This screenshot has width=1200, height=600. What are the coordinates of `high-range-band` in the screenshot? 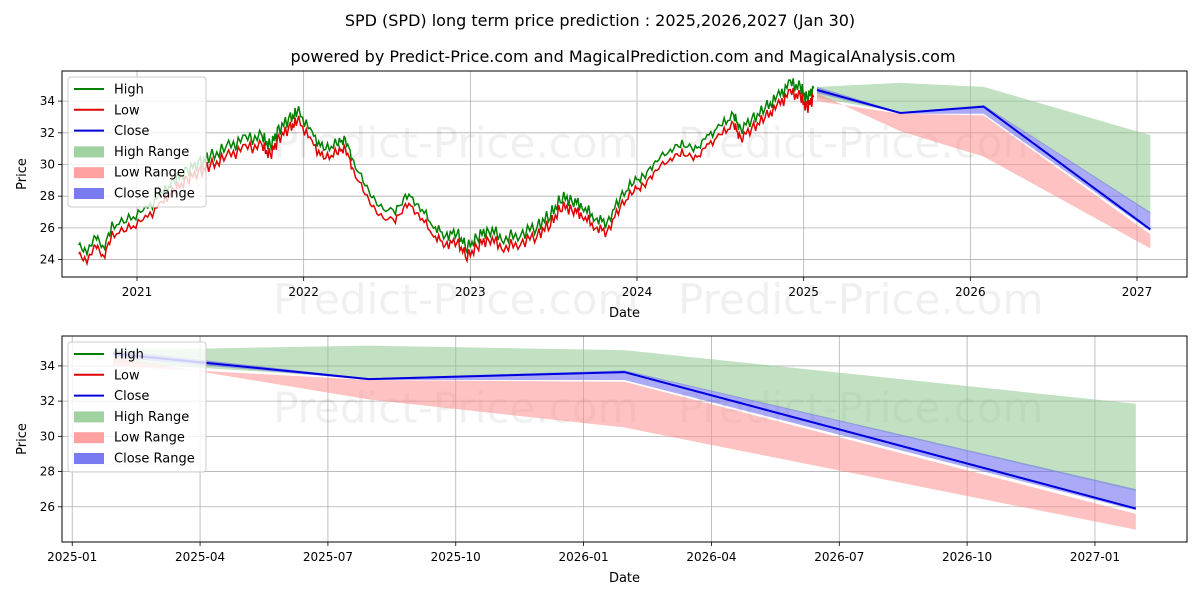 It's located at (984, 148).